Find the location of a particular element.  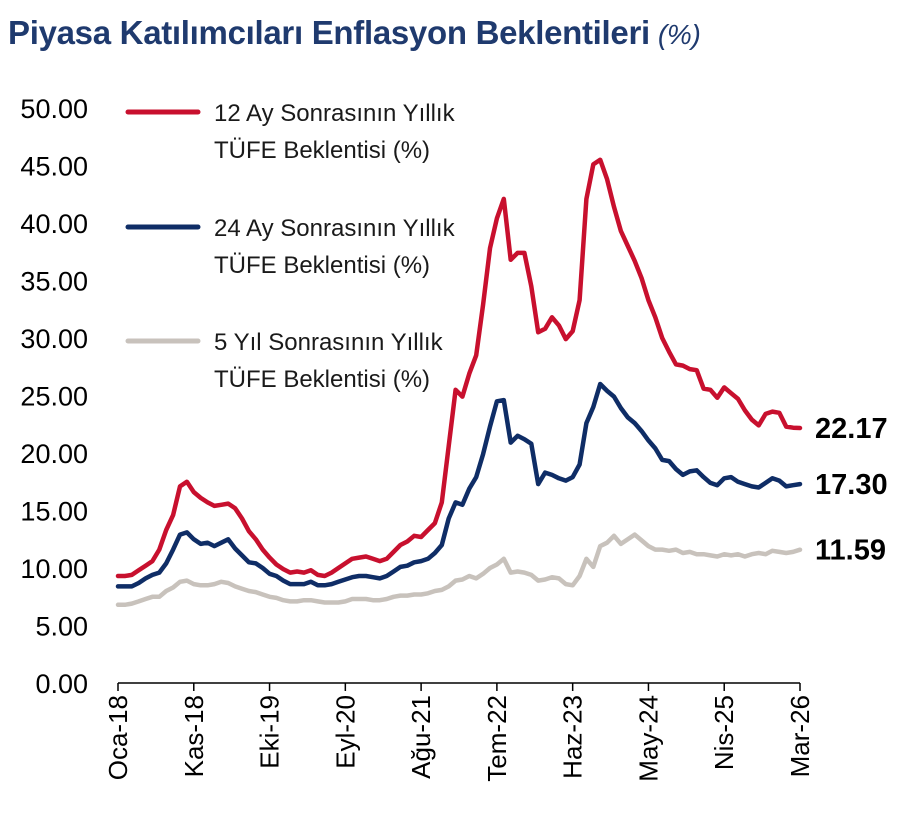

end-value-label-2: 17.30 is located at coordinates (851, 485).